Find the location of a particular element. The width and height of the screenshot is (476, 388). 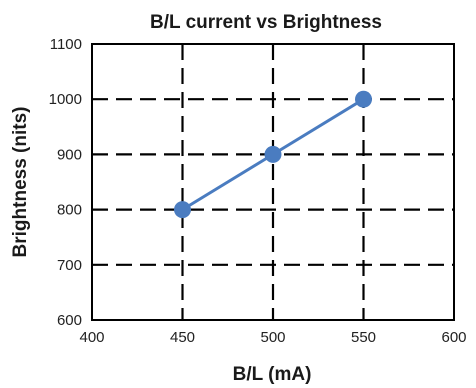

series-layer is located at coordinates (273, 154).